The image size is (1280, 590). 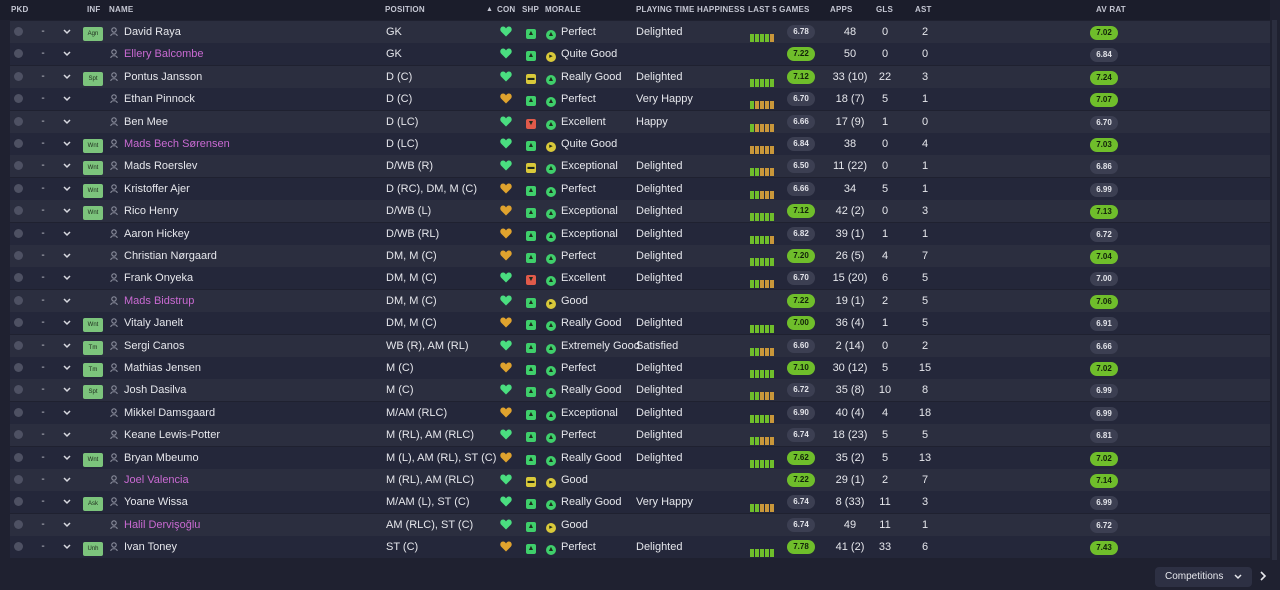 What do you see at coordinates (154, 345) in the screenshot?
I see `player-name: Sergi Canos` at bounding box center [154, 345].